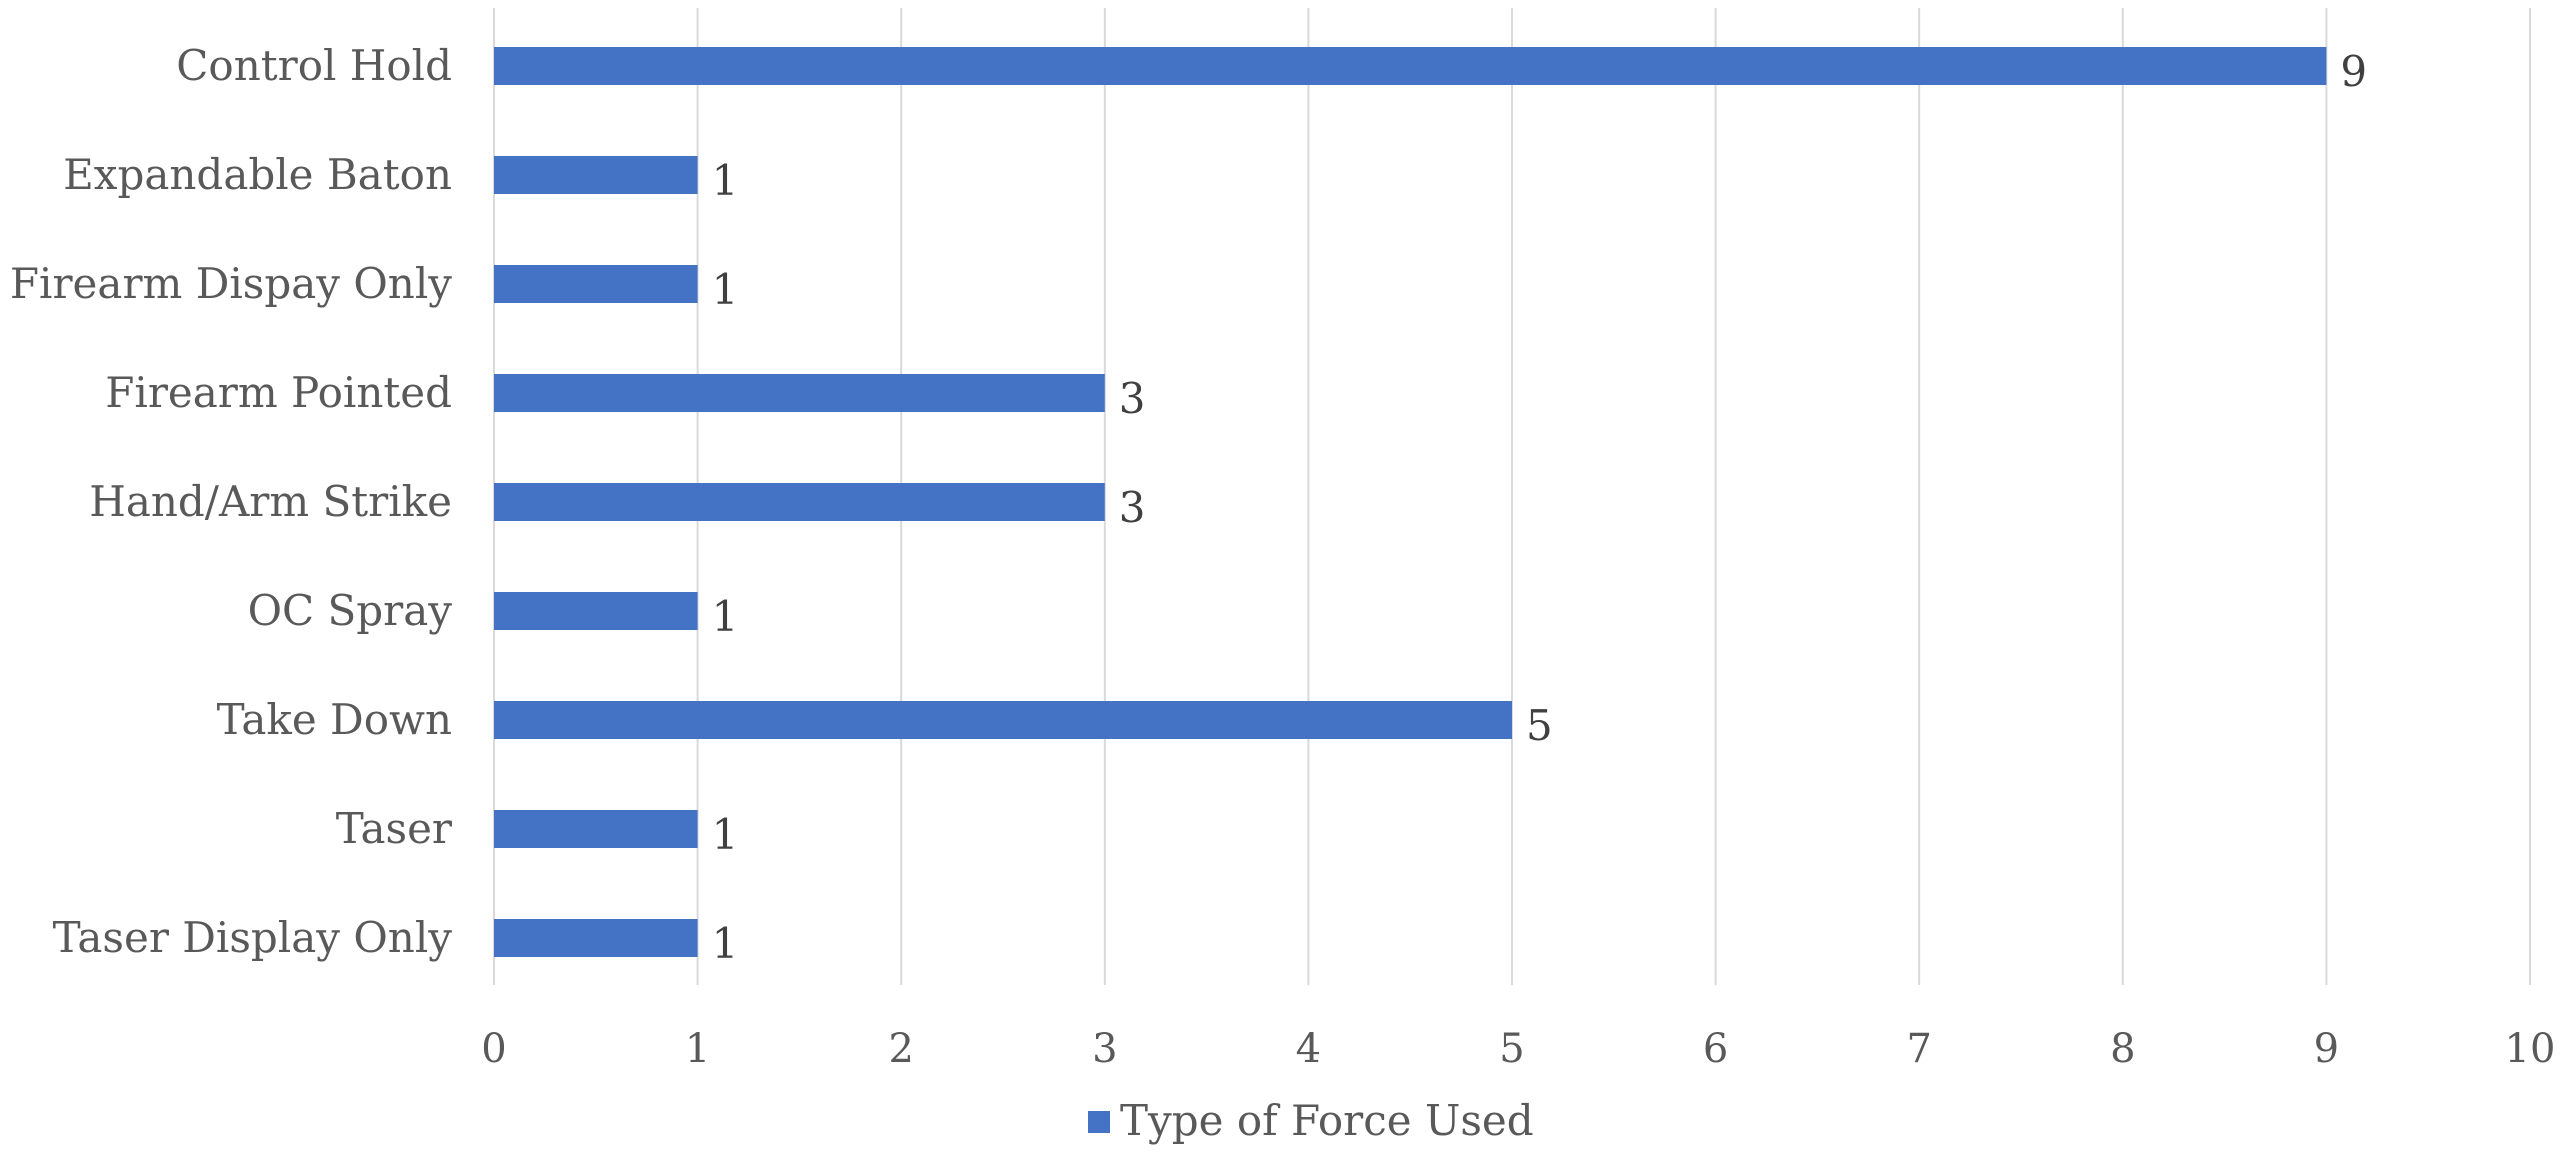 This screenshot has height=1154, width=2567. What do you see at coordinates (1099, 1122) in the screenshot?
I see `legend-swatch` at bounding box center [1099, 1122].